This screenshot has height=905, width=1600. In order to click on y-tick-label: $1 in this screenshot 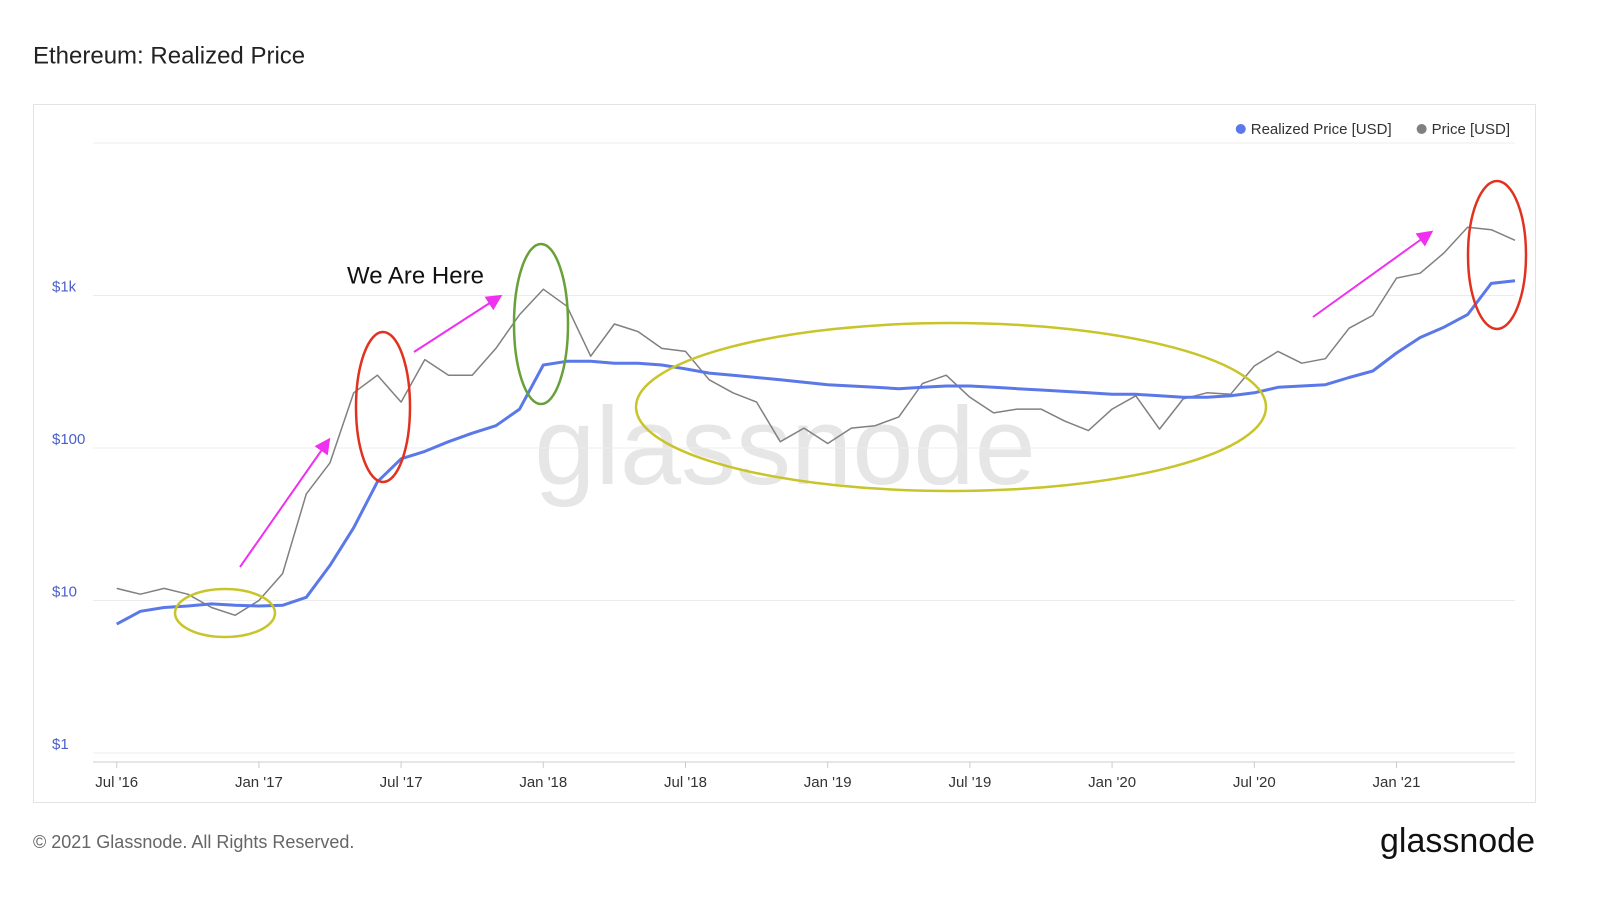, I will do `click(60, 744)`.